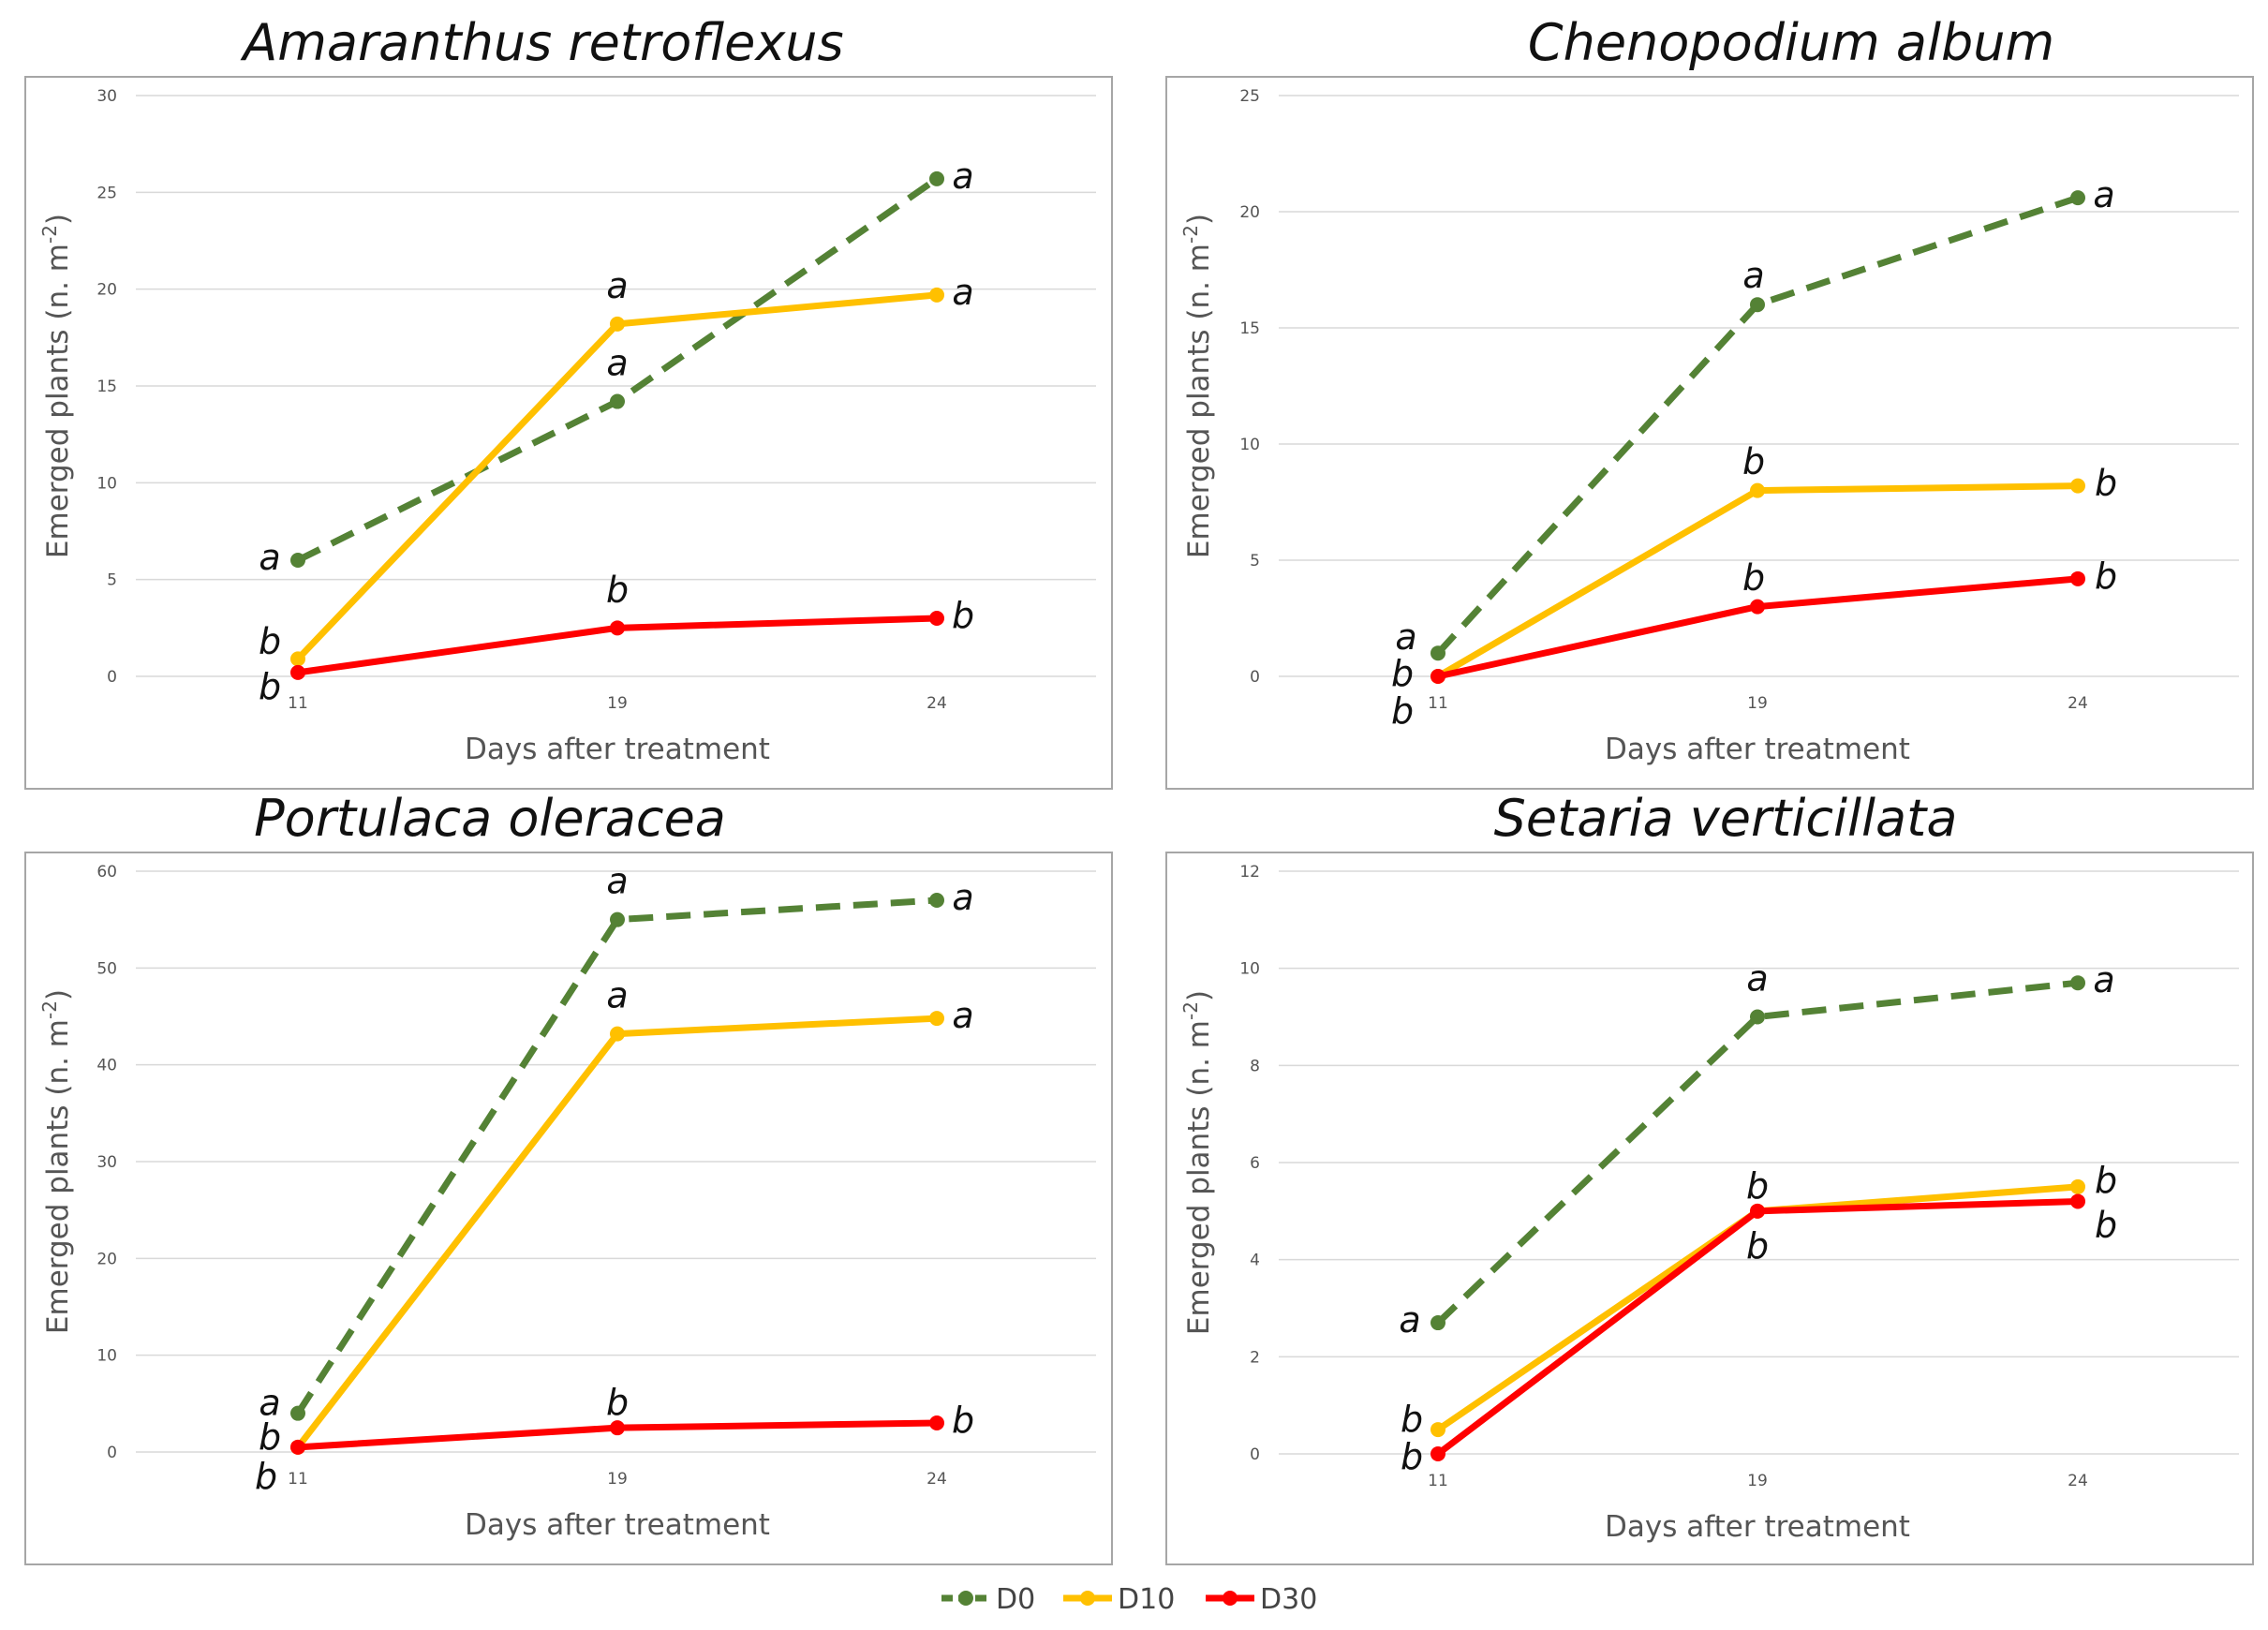  What do you see at coordinates (1255, 1163) in the screenshot?
I see `y-tick-label: 6` at bounding box center [1255, 1163].